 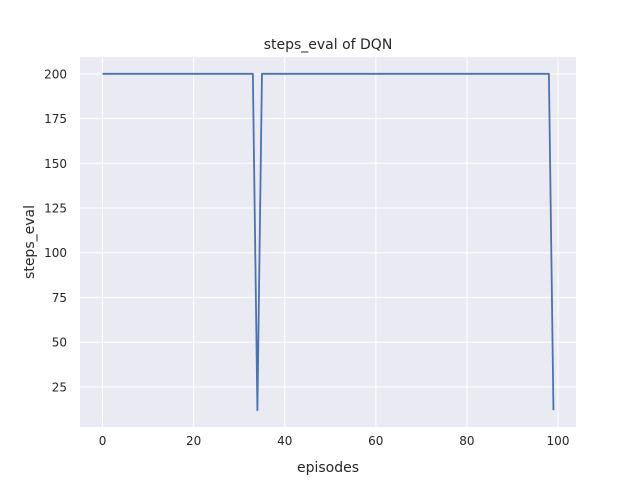 What do you see at coordinates (55, 119) in the screenshot?
I see `y-tick-label: 175` at bounding box center [55, 119].